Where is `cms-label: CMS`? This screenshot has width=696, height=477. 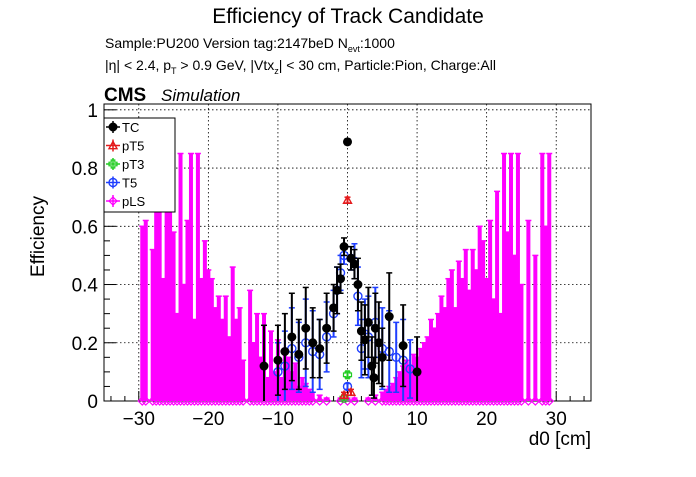
cms-label: CMS is located at coordinates (125, 95).